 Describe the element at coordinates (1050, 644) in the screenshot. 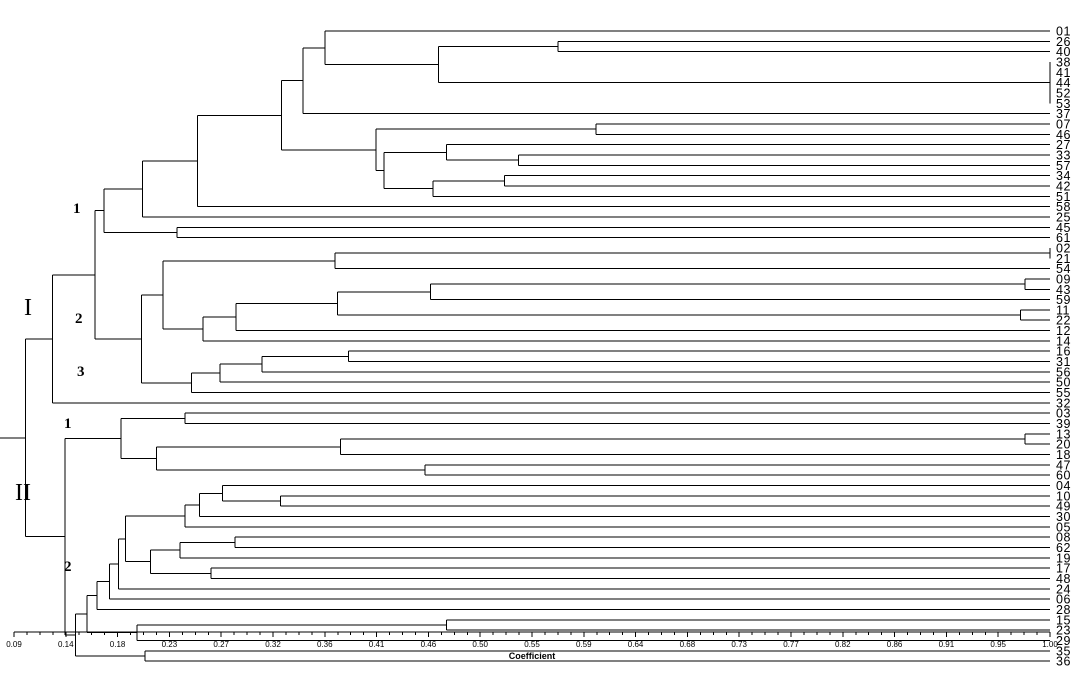

I see `tick-label: 1.00` at that location.